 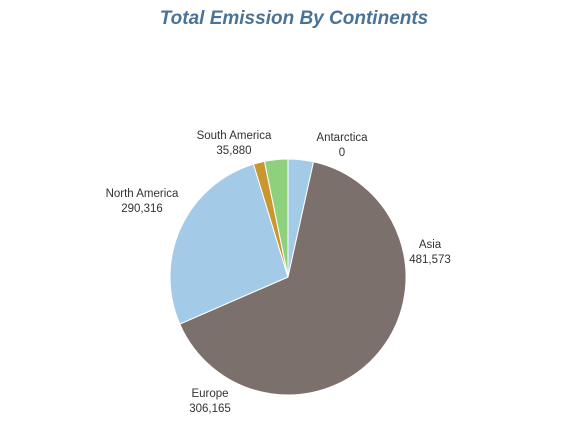 I want to click on slice-value-antarctica: 0, so click(x=342, y=153).